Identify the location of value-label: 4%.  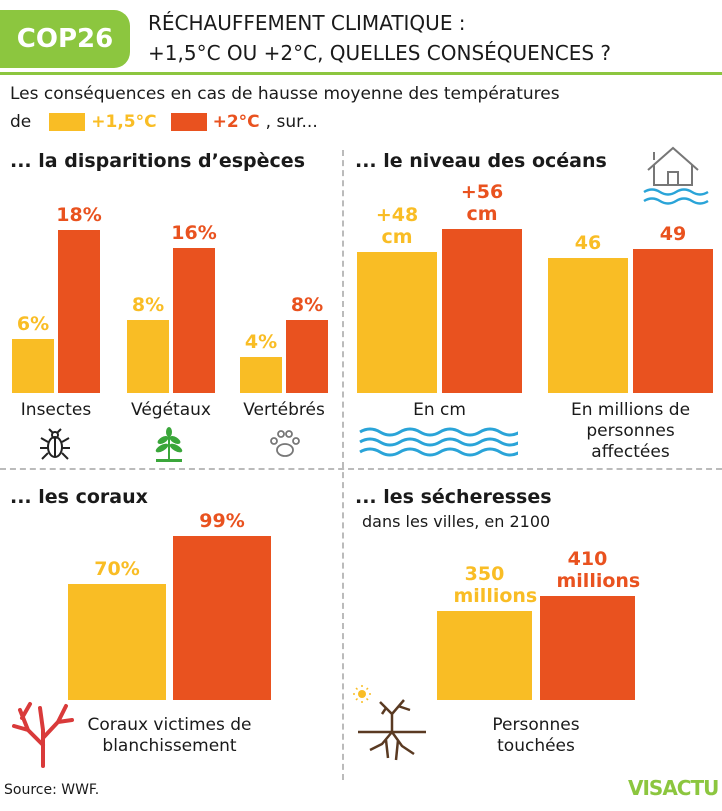
(261, 341).